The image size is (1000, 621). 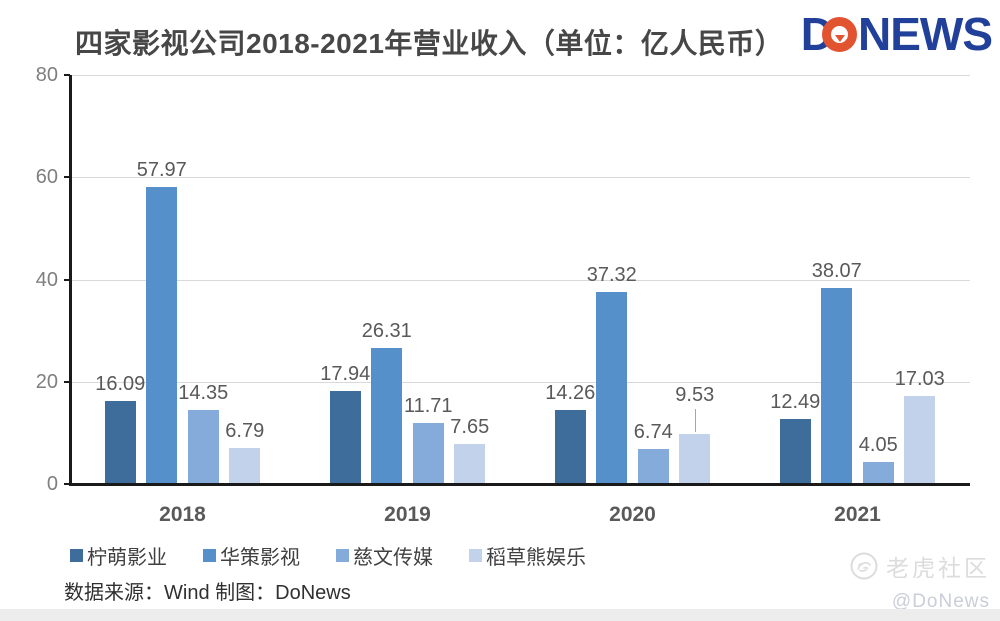 What do you see at coordinates (857, 514) in the screenshot?
I see `x-axis-label-2021: 2021` at bounding box center [857, 514].